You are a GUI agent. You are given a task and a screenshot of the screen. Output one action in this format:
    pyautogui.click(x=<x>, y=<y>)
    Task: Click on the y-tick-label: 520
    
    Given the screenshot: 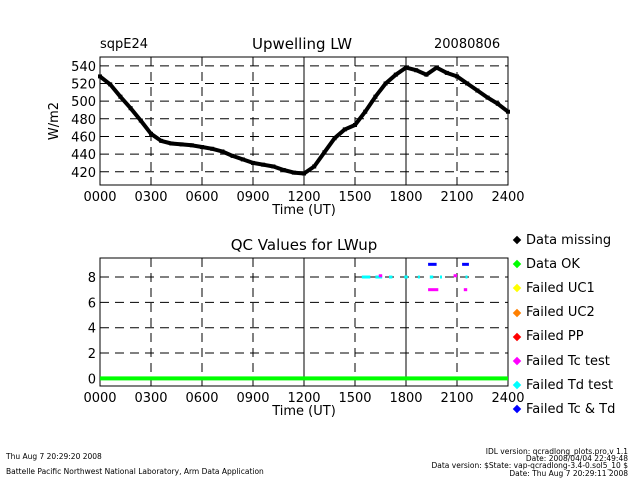 What is the action you would take?
    pyautogui.click(x=83, y=84)
    